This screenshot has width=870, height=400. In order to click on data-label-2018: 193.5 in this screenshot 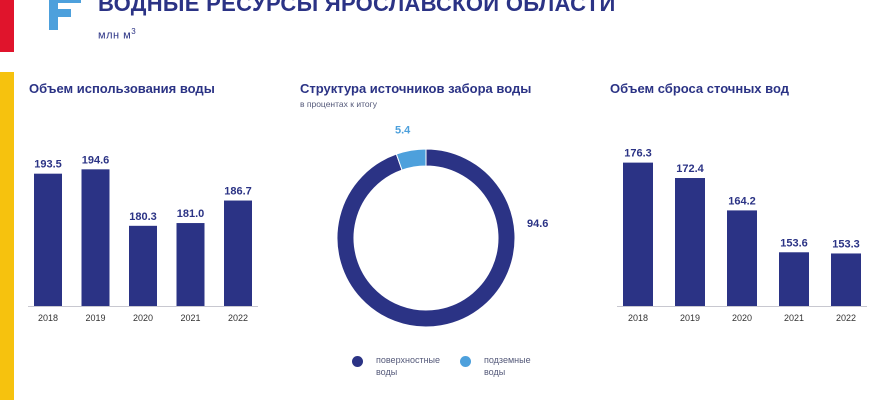, I will do `click(48, 165)`.